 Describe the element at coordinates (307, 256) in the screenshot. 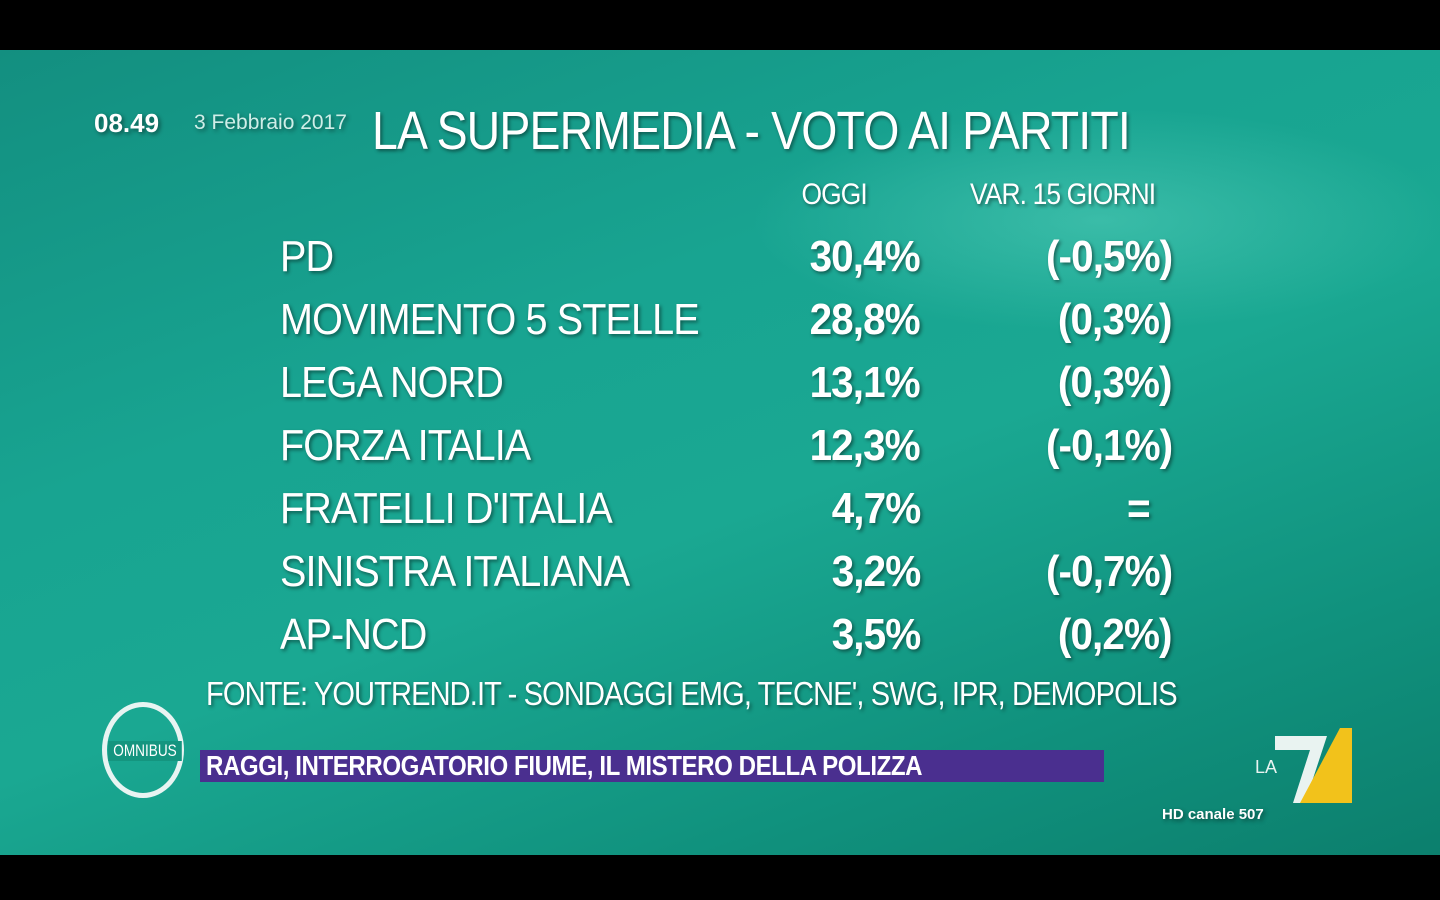

I see `party-name: PD` at that location.